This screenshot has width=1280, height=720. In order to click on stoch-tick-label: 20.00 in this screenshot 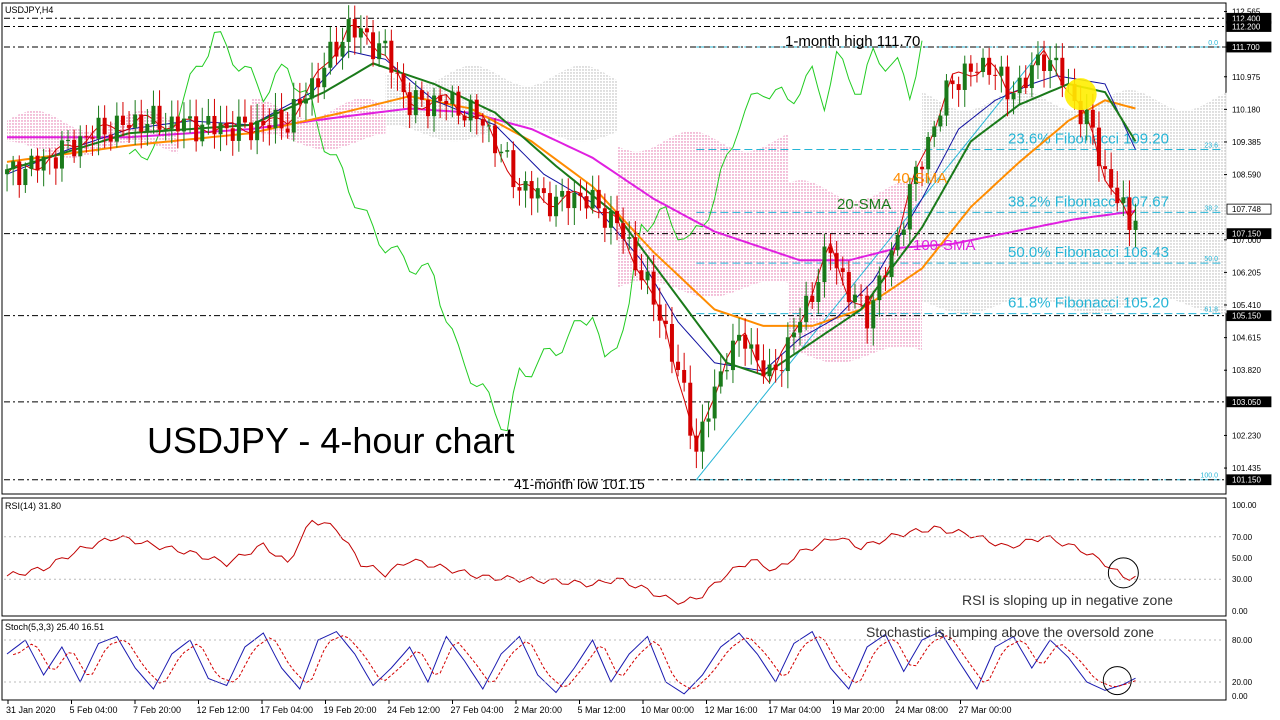, I will do `click(1242, 682)`.